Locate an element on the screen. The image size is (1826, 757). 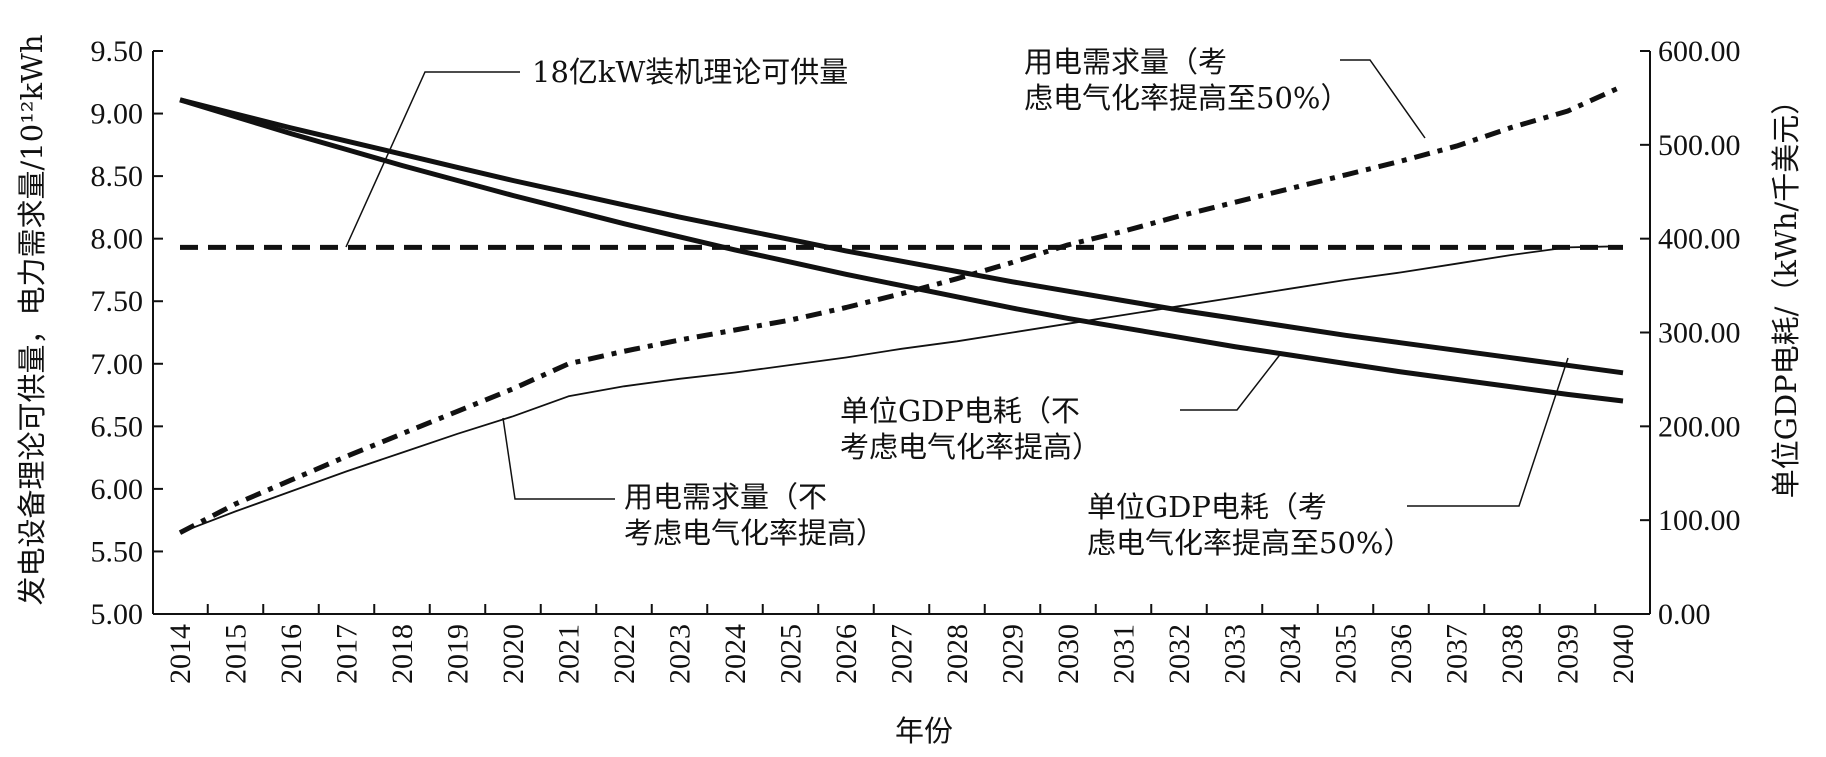
x-tick-label: 2017 is located at coordinates (347, 654).